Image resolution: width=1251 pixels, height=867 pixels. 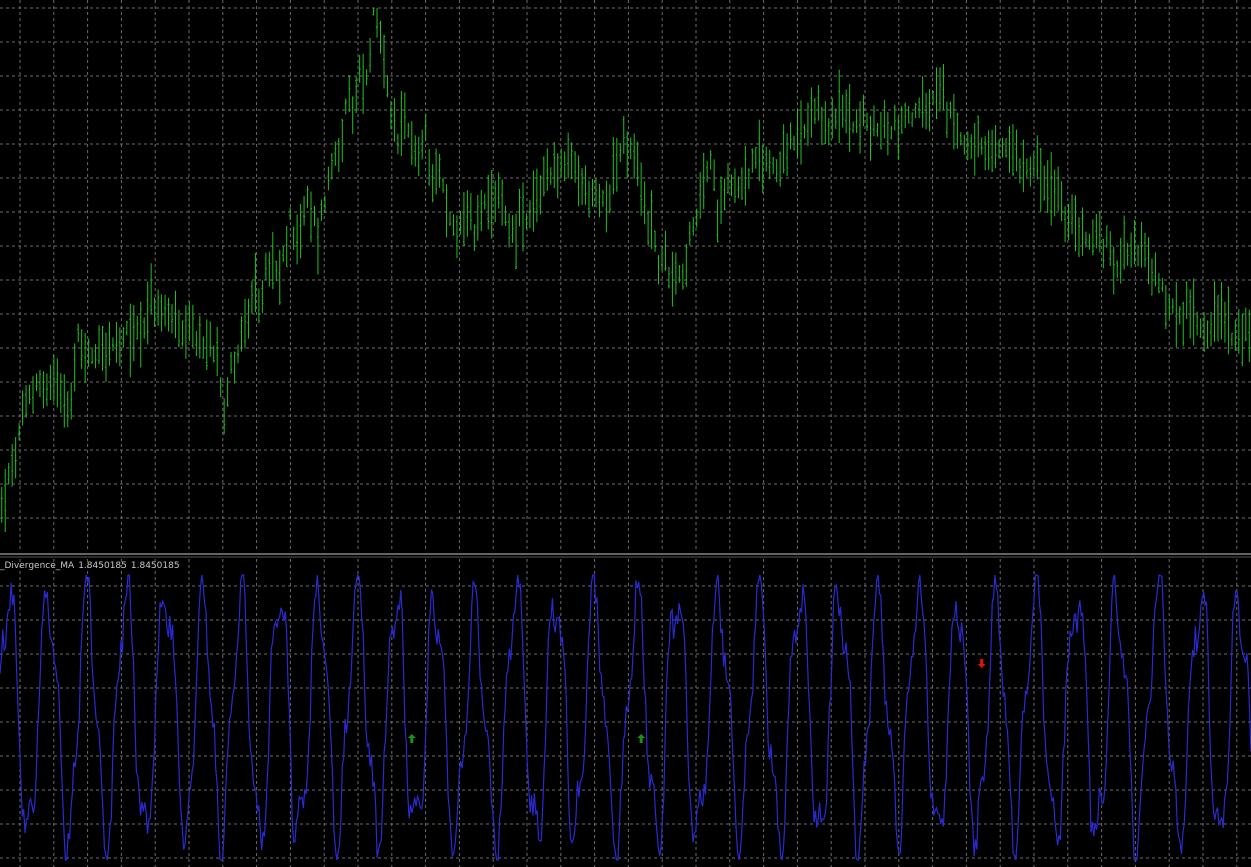 What do you see at coordinates (37, 566) in the screenshot?
I see `indicator-name: _Divergence_MA` at bounding box center [37, 566].